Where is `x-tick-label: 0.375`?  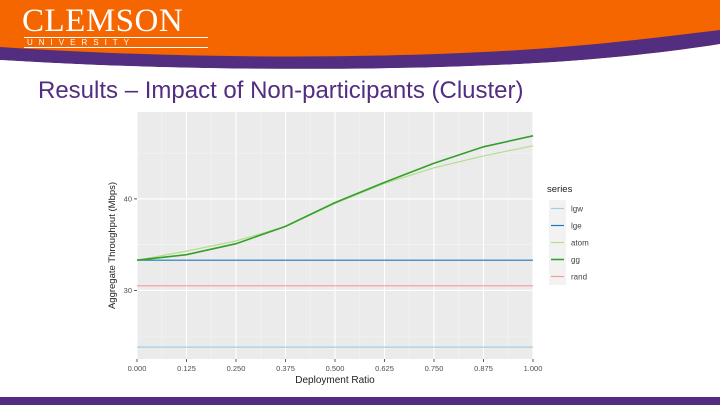 x-tick-label: 0.375 is located at coordinates (285, 368).